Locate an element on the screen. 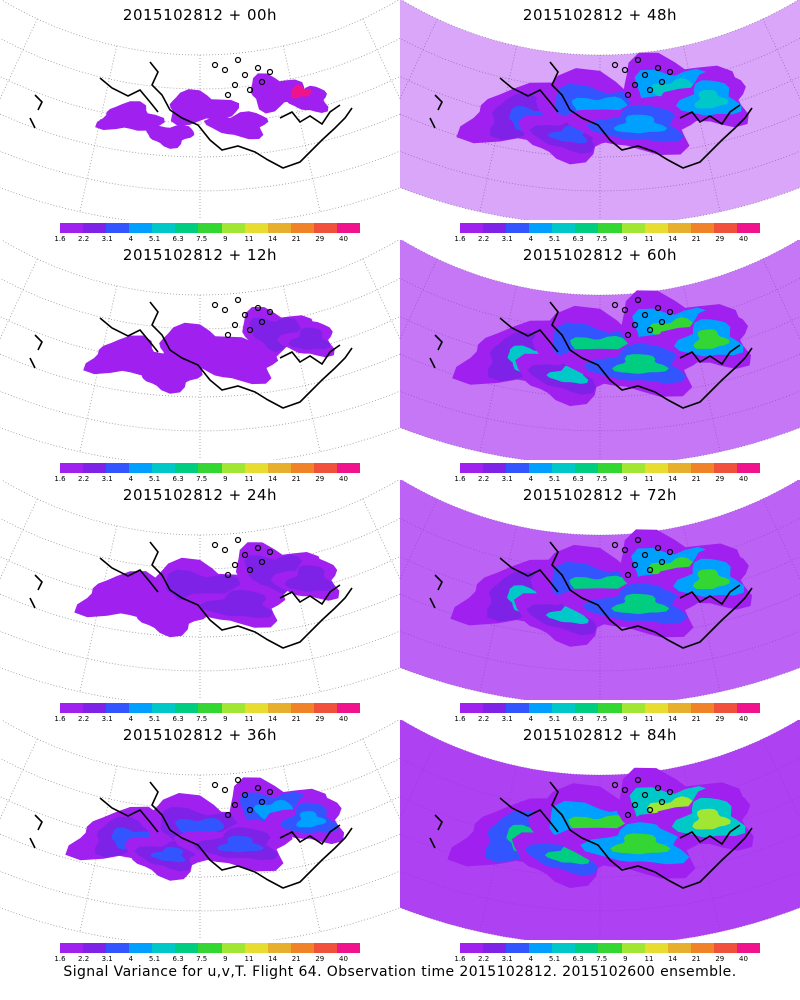 The width and height of the screenshot is (800, 1000). variance-hotspot is located at coordinates (301, 91).